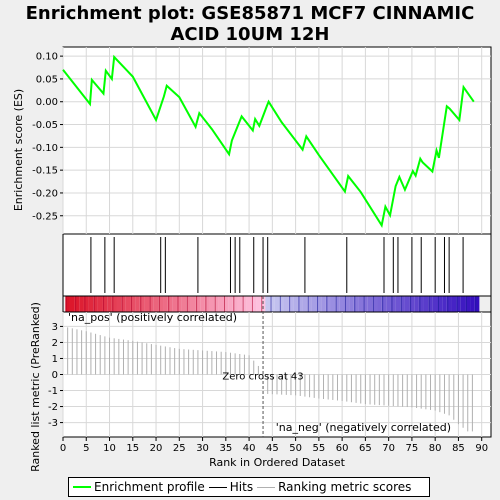 The image size is (500, 500). What do you see at coordinates (217, 487) in the screenshot?
I see `legend-swatch-hits` at bounding box center [217, 487].